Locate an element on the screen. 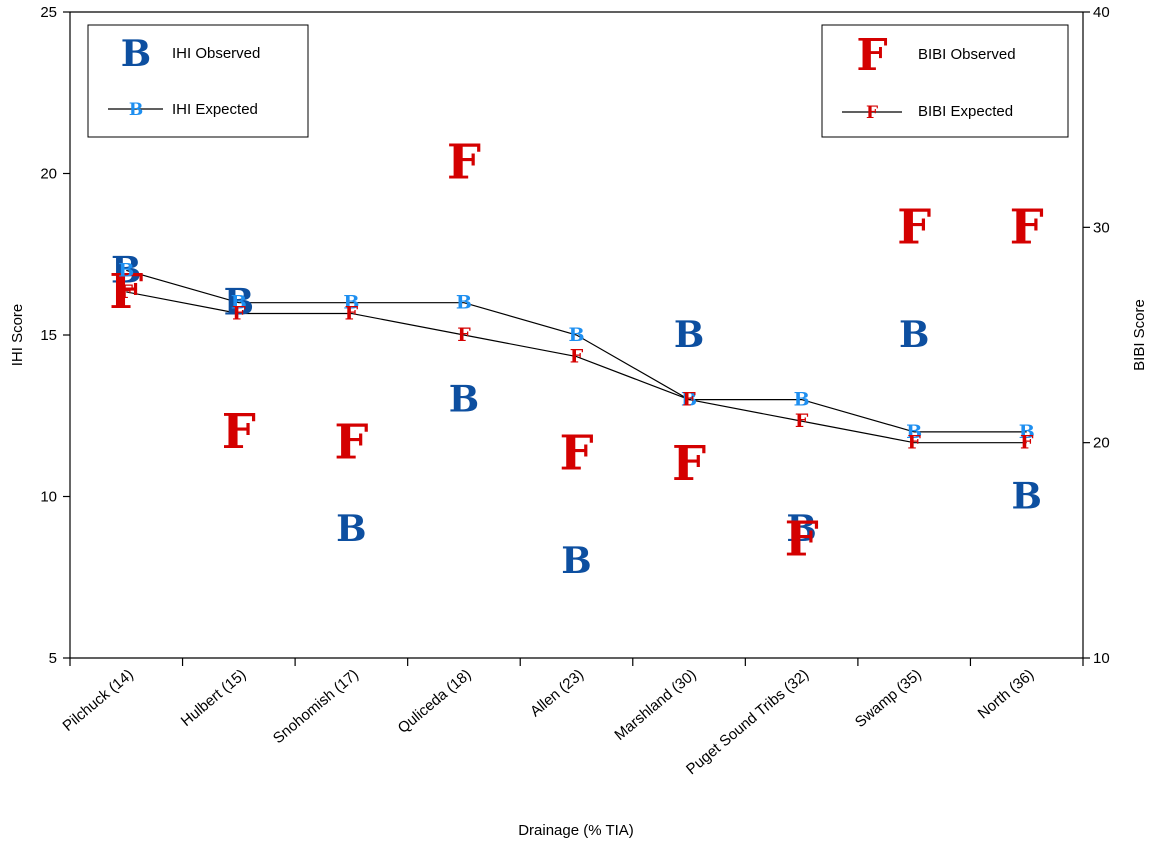  legend-ihi-observed-label: IHI Observed is located at coordinates (216, 53).